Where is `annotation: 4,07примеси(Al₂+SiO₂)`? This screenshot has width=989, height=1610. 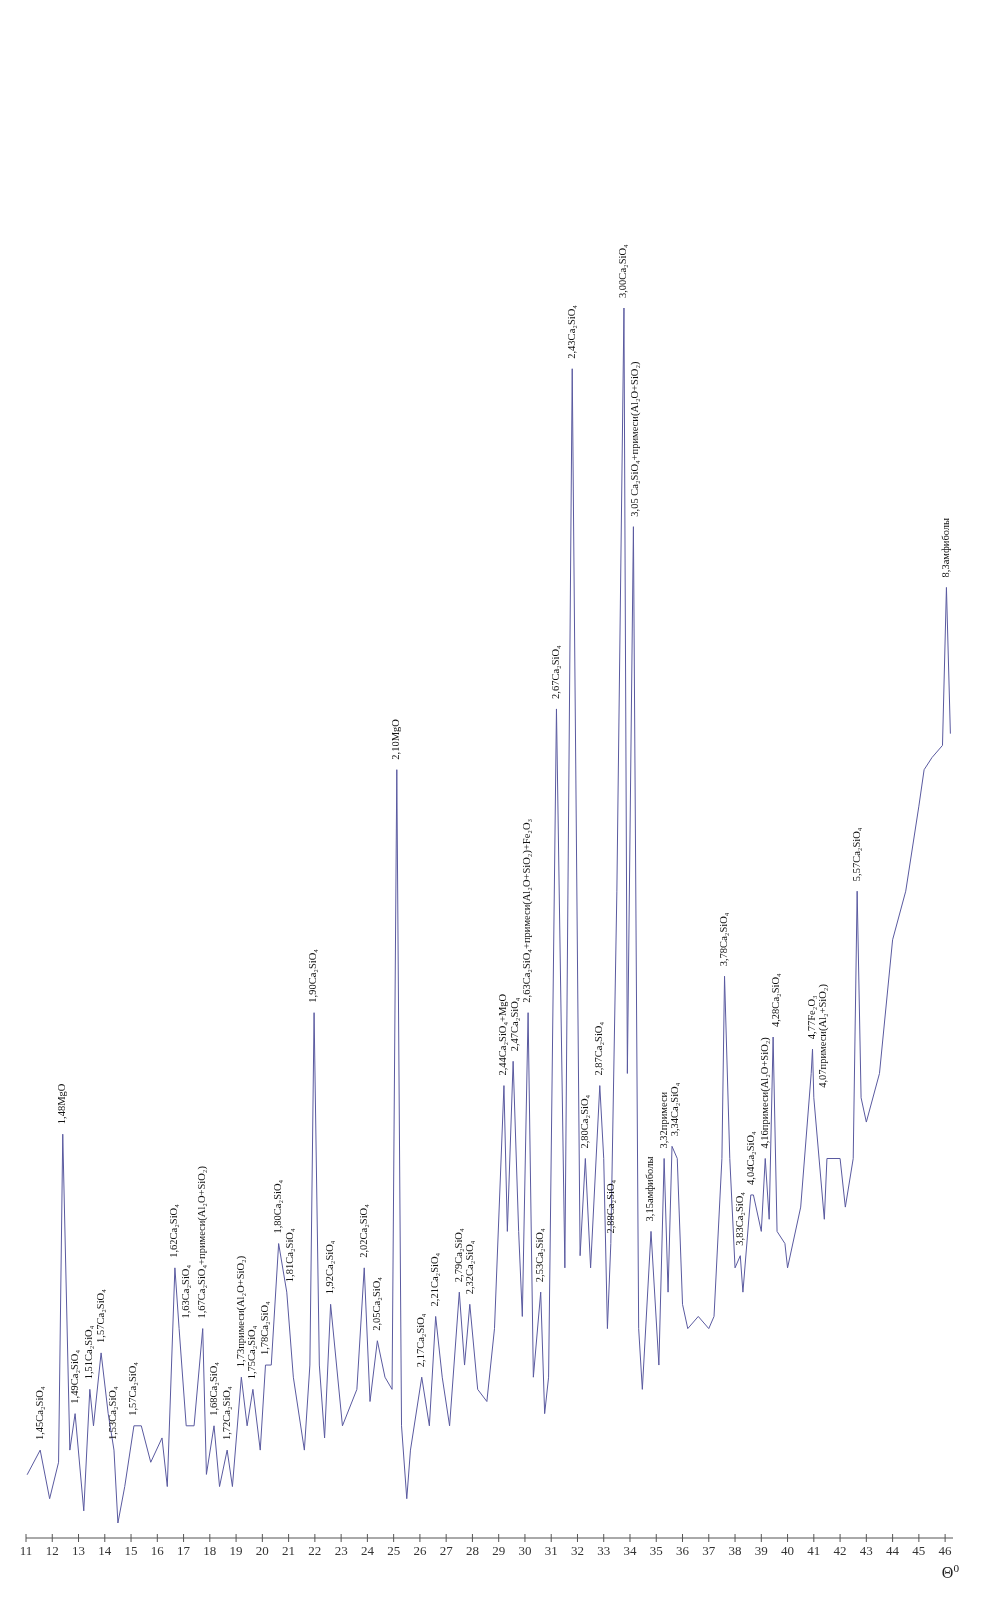
annotation: 4,07примеси(Al₂+SiO₂) is located at coordinates (823, 1035).